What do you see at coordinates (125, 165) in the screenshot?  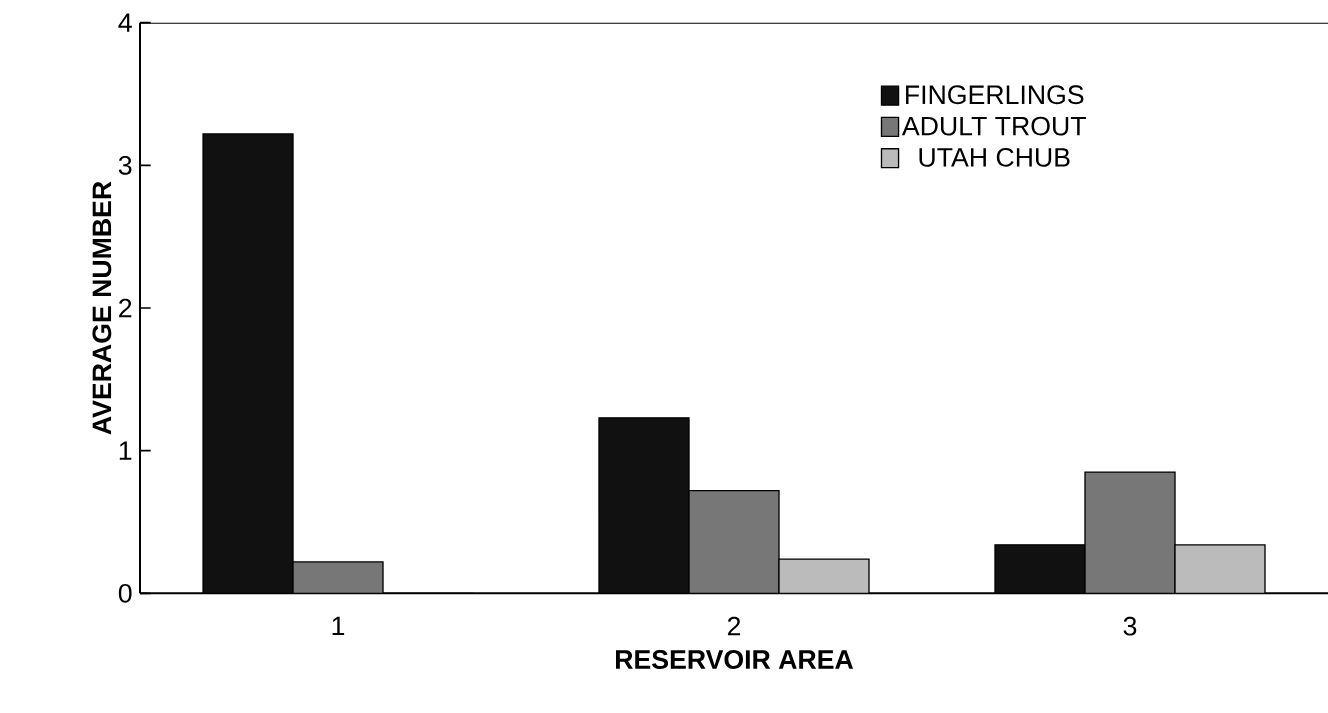 I see `y-tick-label: 3` at bounding box center [125, 165].